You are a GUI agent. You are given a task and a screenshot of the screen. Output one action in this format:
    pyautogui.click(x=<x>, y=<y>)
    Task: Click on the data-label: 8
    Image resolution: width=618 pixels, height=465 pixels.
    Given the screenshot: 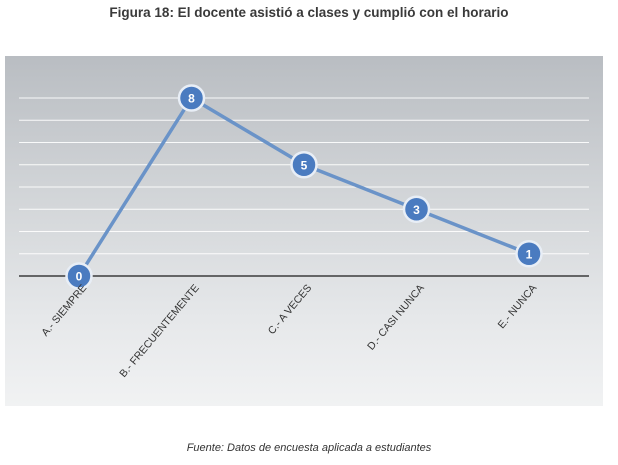 What is the action you would take?
    pyautogui.click(x=191, y=99)
    